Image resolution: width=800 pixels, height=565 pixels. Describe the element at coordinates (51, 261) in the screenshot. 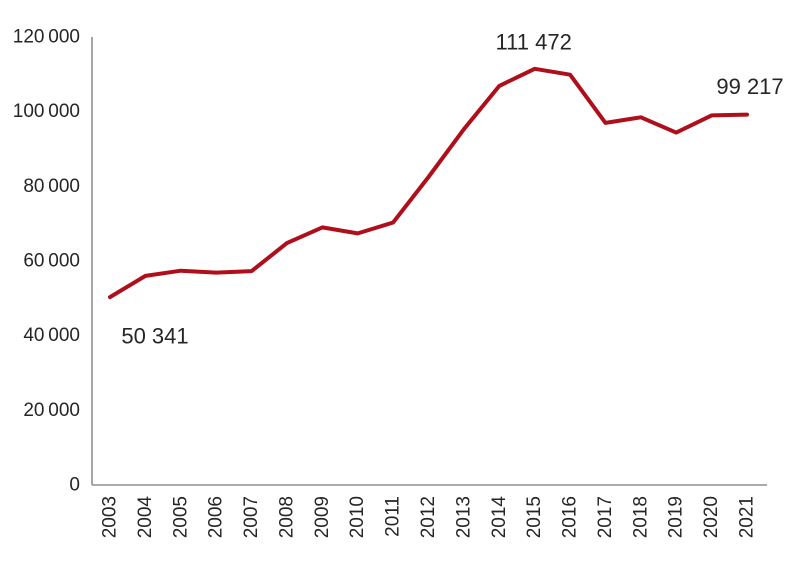

I see `y-tick-label: 60 000` at that location.